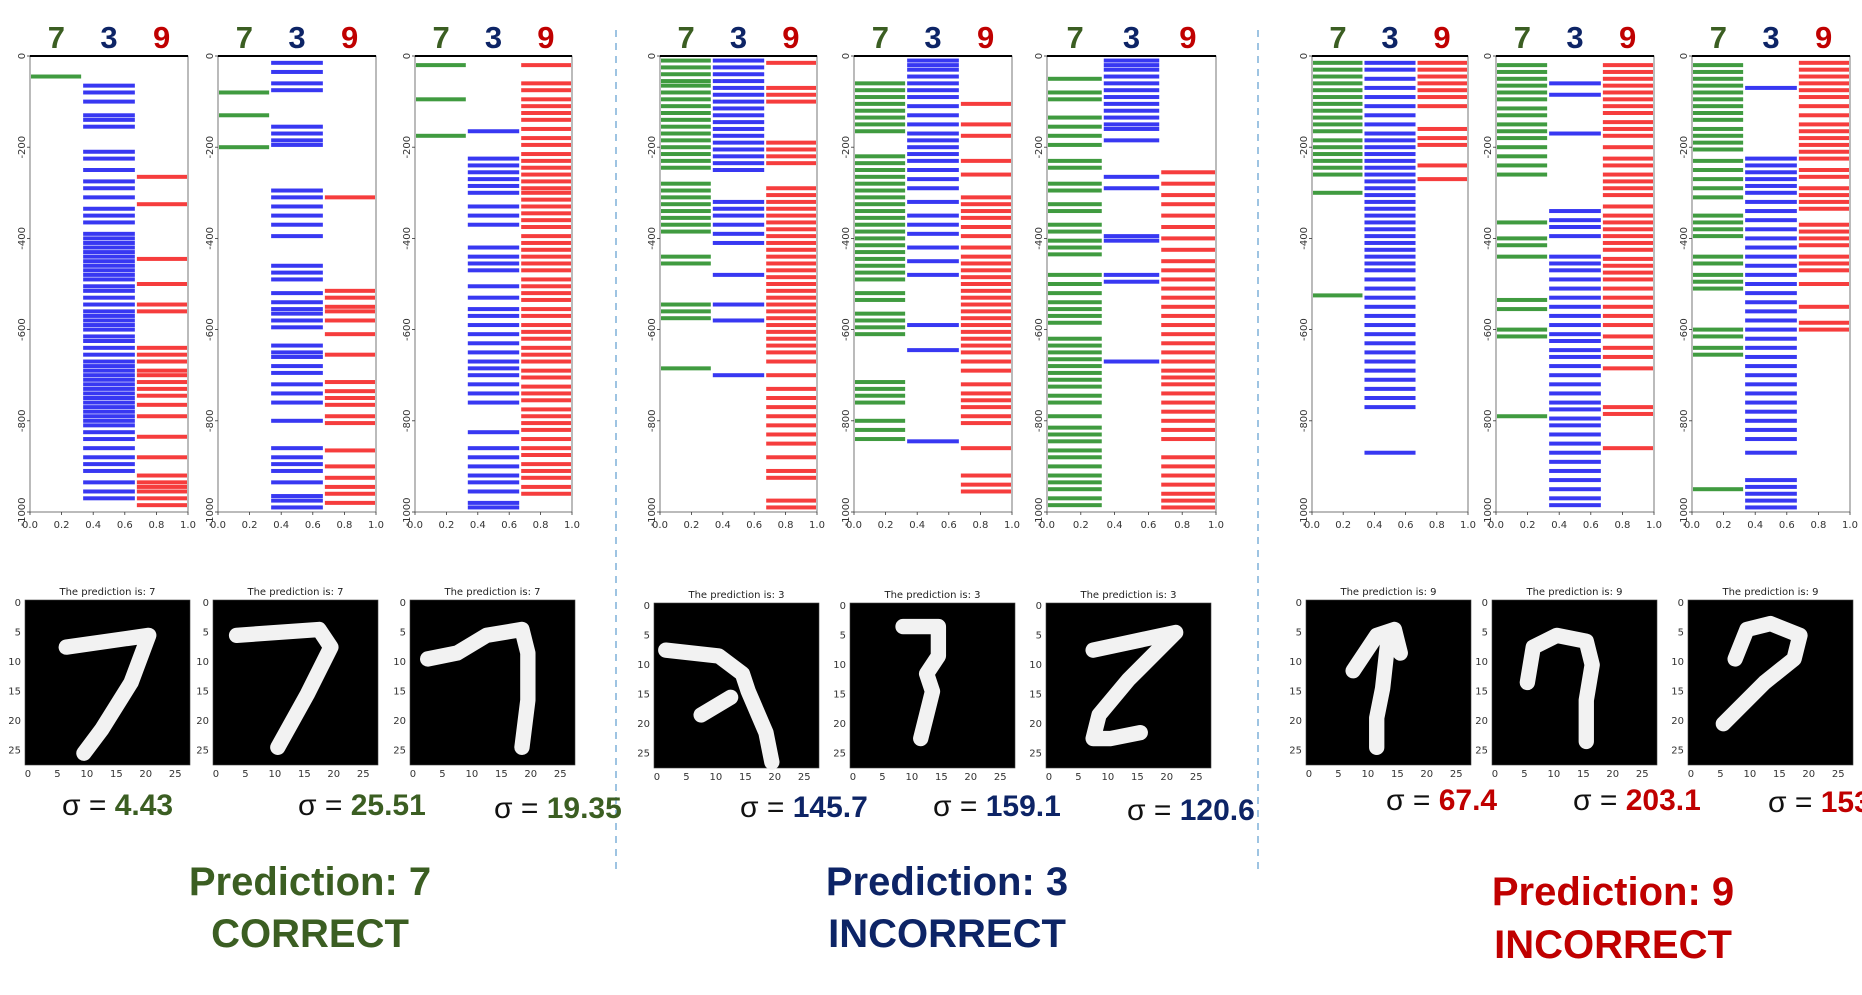 Image resolution: width=1862 pixels, height=995 pixels. I want to click on y-tick-label: -1000, so click(1488, 511).